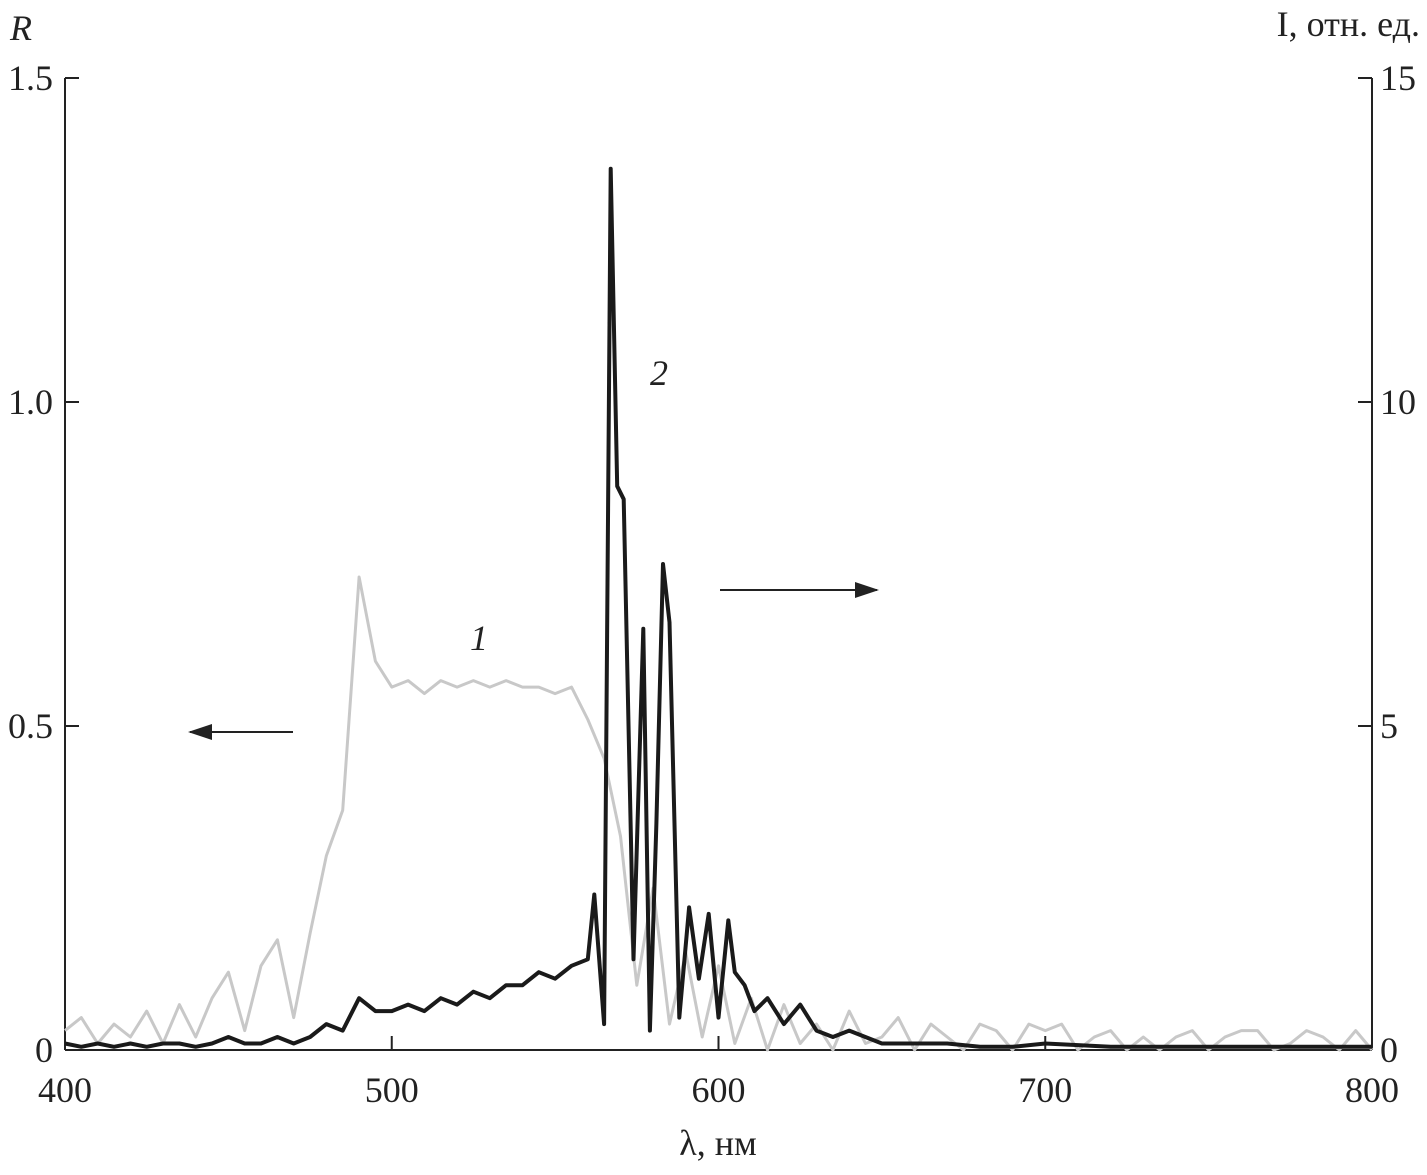  Describe the element at coordinates (719, 1090) in the screenshot. I see `x-tick-label: 600` at that location.